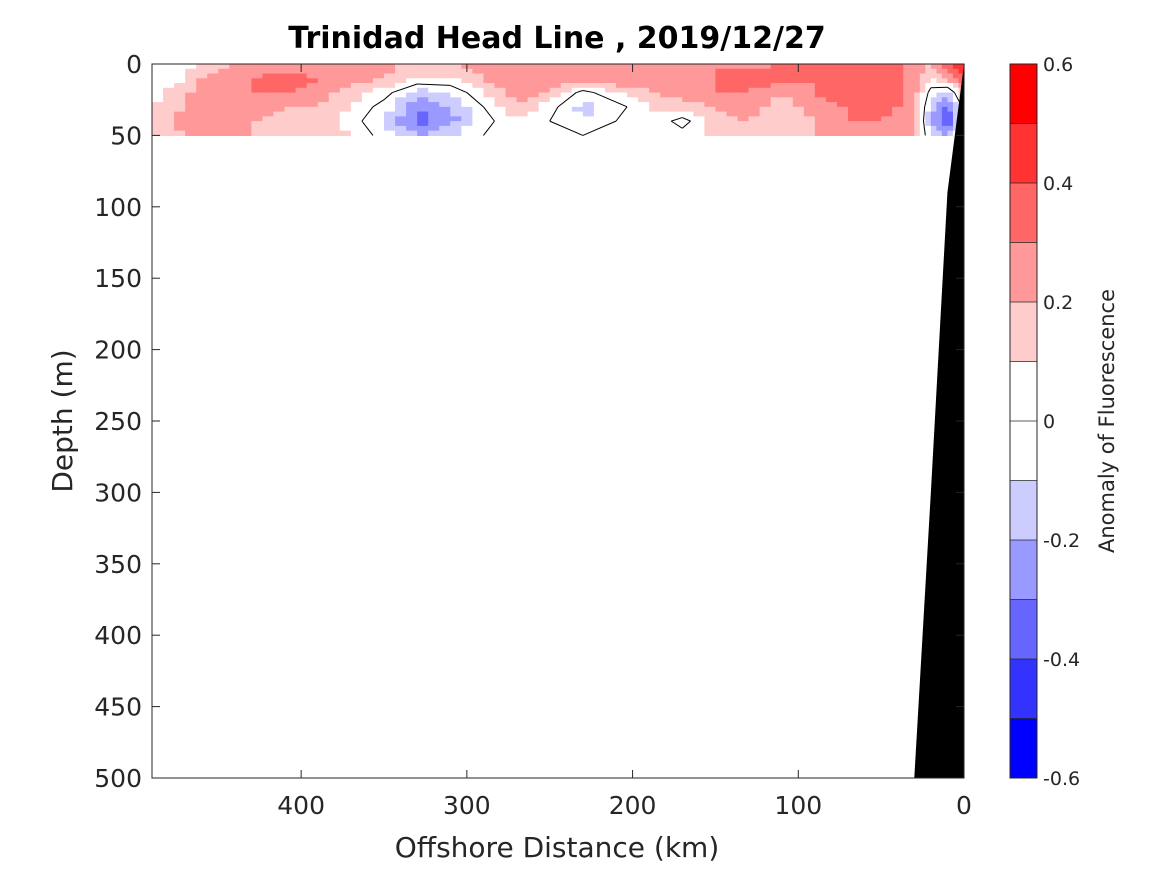 This screenshot has height=875, width=1167. What do you see at coordinates (1058, 303) in the screenshot?
I see `colorbar-tick-label: 0.2` at bounding box center [1058, 303].